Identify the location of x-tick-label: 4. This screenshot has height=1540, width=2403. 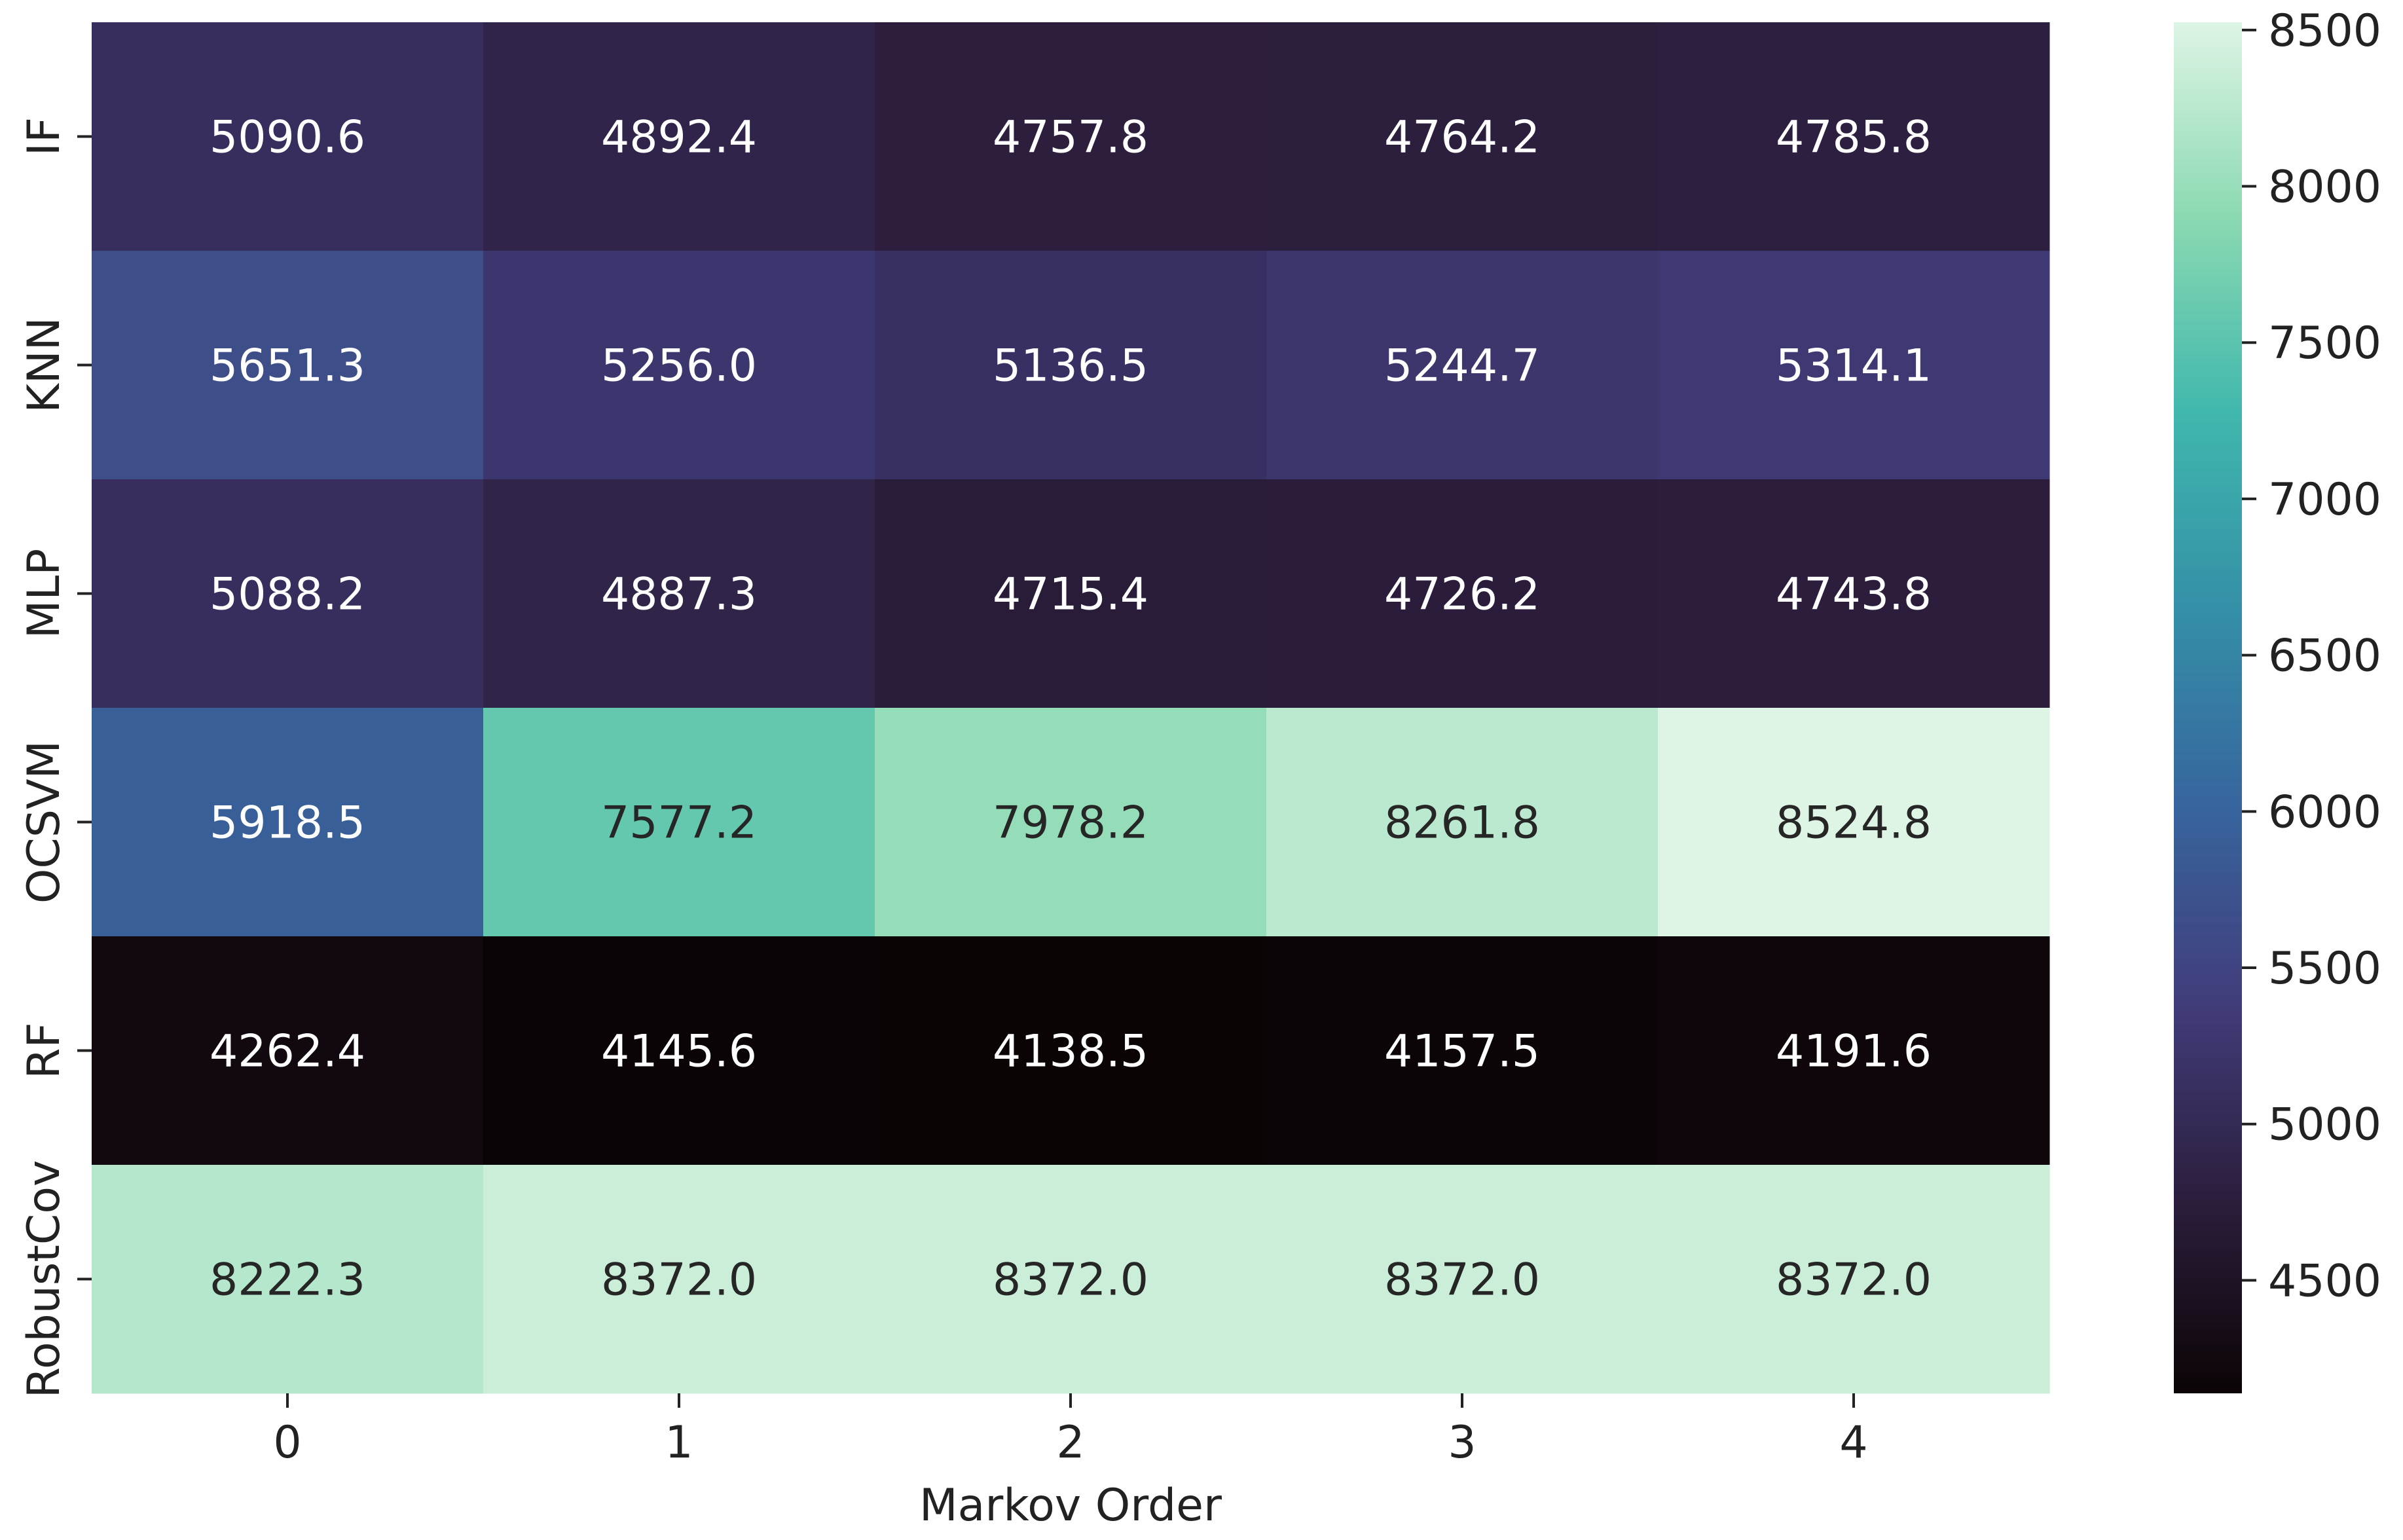
(1853, 1443).